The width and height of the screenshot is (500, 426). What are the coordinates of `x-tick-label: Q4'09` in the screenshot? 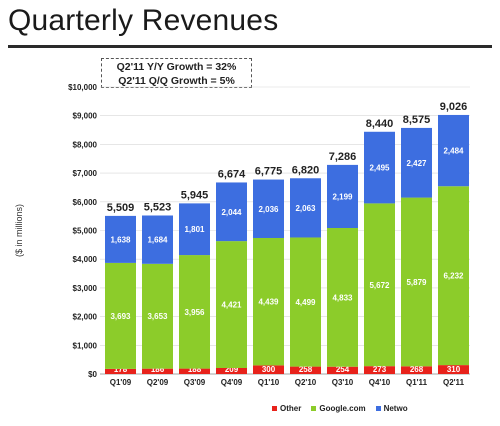 It's located at (232, 382).